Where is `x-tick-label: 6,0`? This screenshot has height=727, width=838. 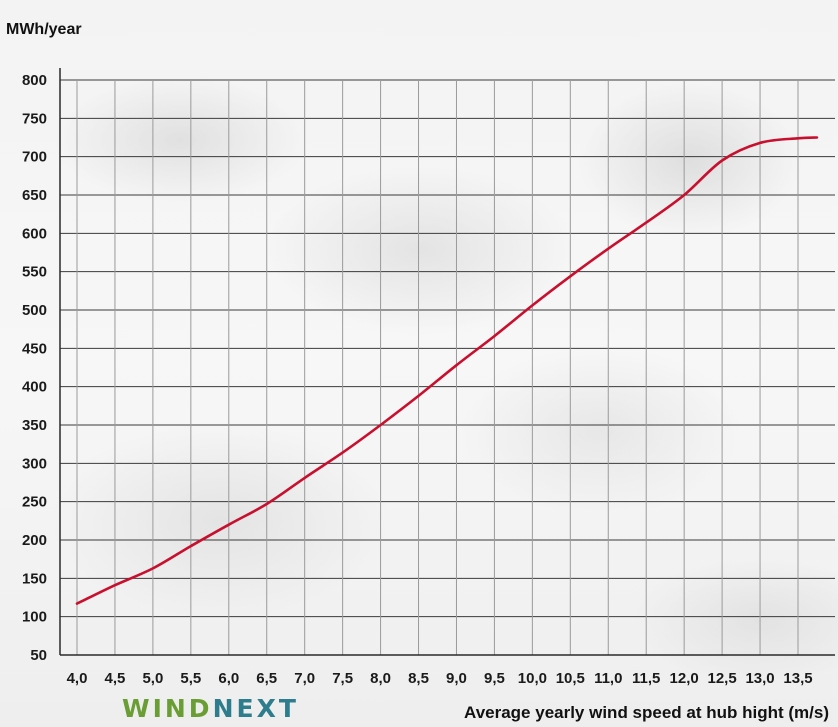 x-tick-label: 6,0 is located at coordinates (228, 678).